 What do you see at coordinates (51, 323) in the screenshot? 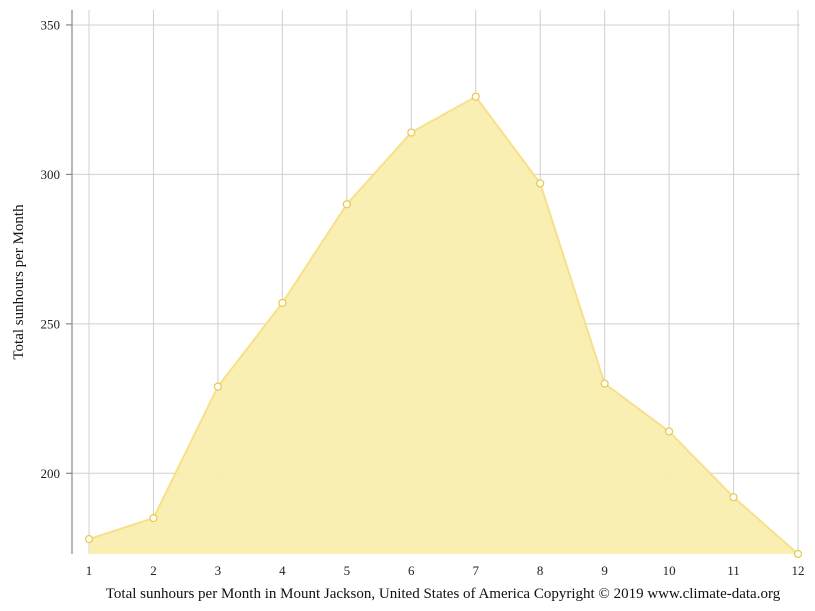
I see `y-tick-label: 250` at bounding box center [51, 323].